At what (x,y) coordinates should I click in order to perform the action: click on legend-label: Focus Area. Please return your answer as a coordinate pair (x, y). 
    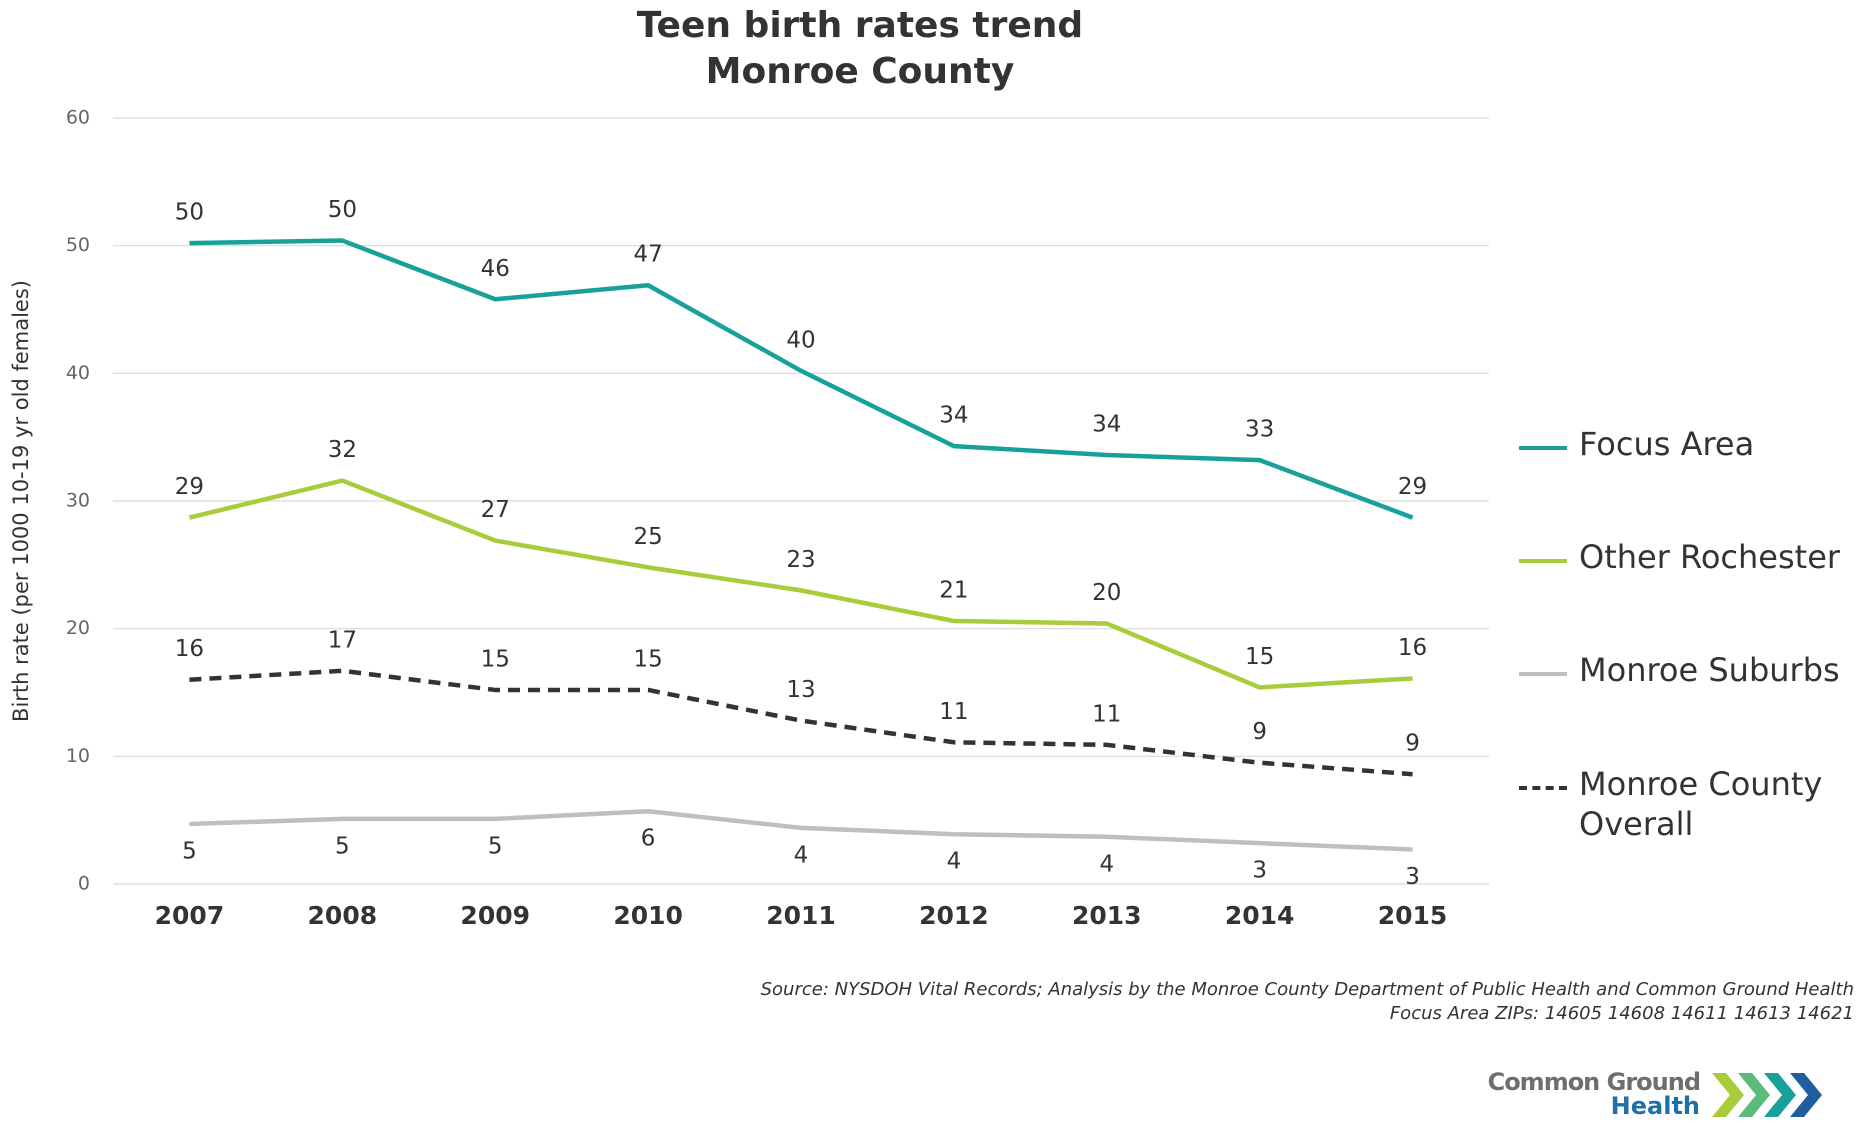
    Looking at the image, I should click on (1667, 444).